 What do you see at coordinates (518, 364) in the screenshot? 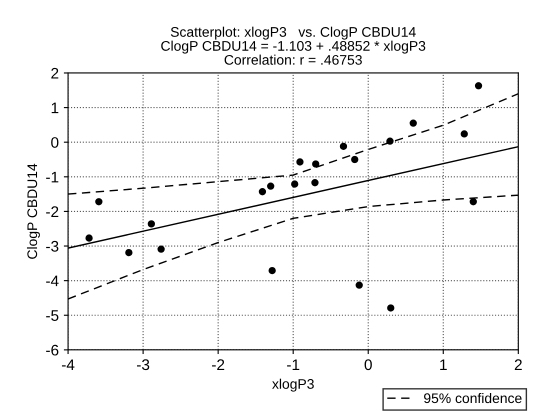
I see `x-tick-label: 2` at bounding box center [518, 364].